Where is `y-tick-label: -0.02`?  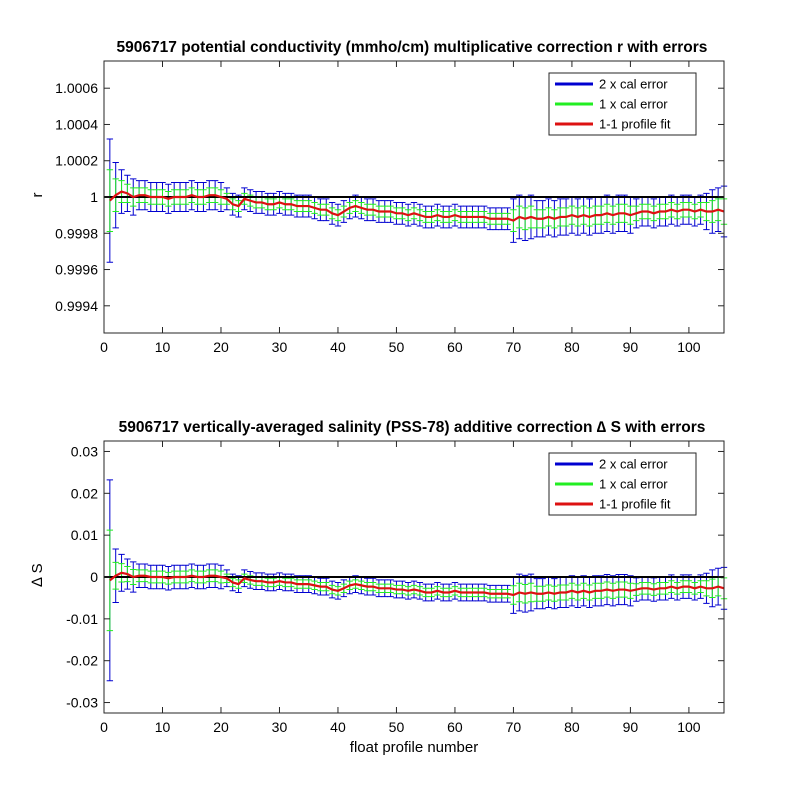 y-tick-label: -0.02 is located at coordinates (82, 661).